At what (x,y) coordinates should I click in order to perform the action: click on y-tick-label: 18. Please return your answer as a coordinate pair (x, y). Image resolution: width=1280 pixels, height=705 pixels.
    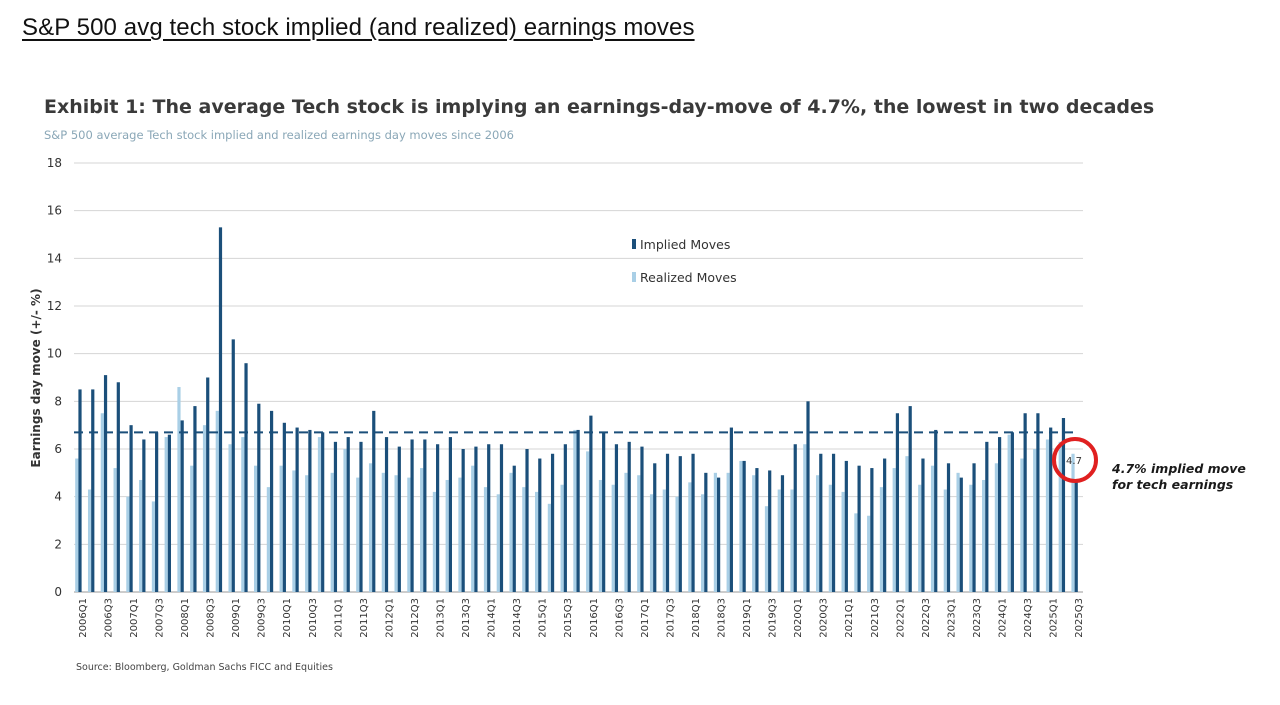
    Looking at the image, I should click on (54, 163).